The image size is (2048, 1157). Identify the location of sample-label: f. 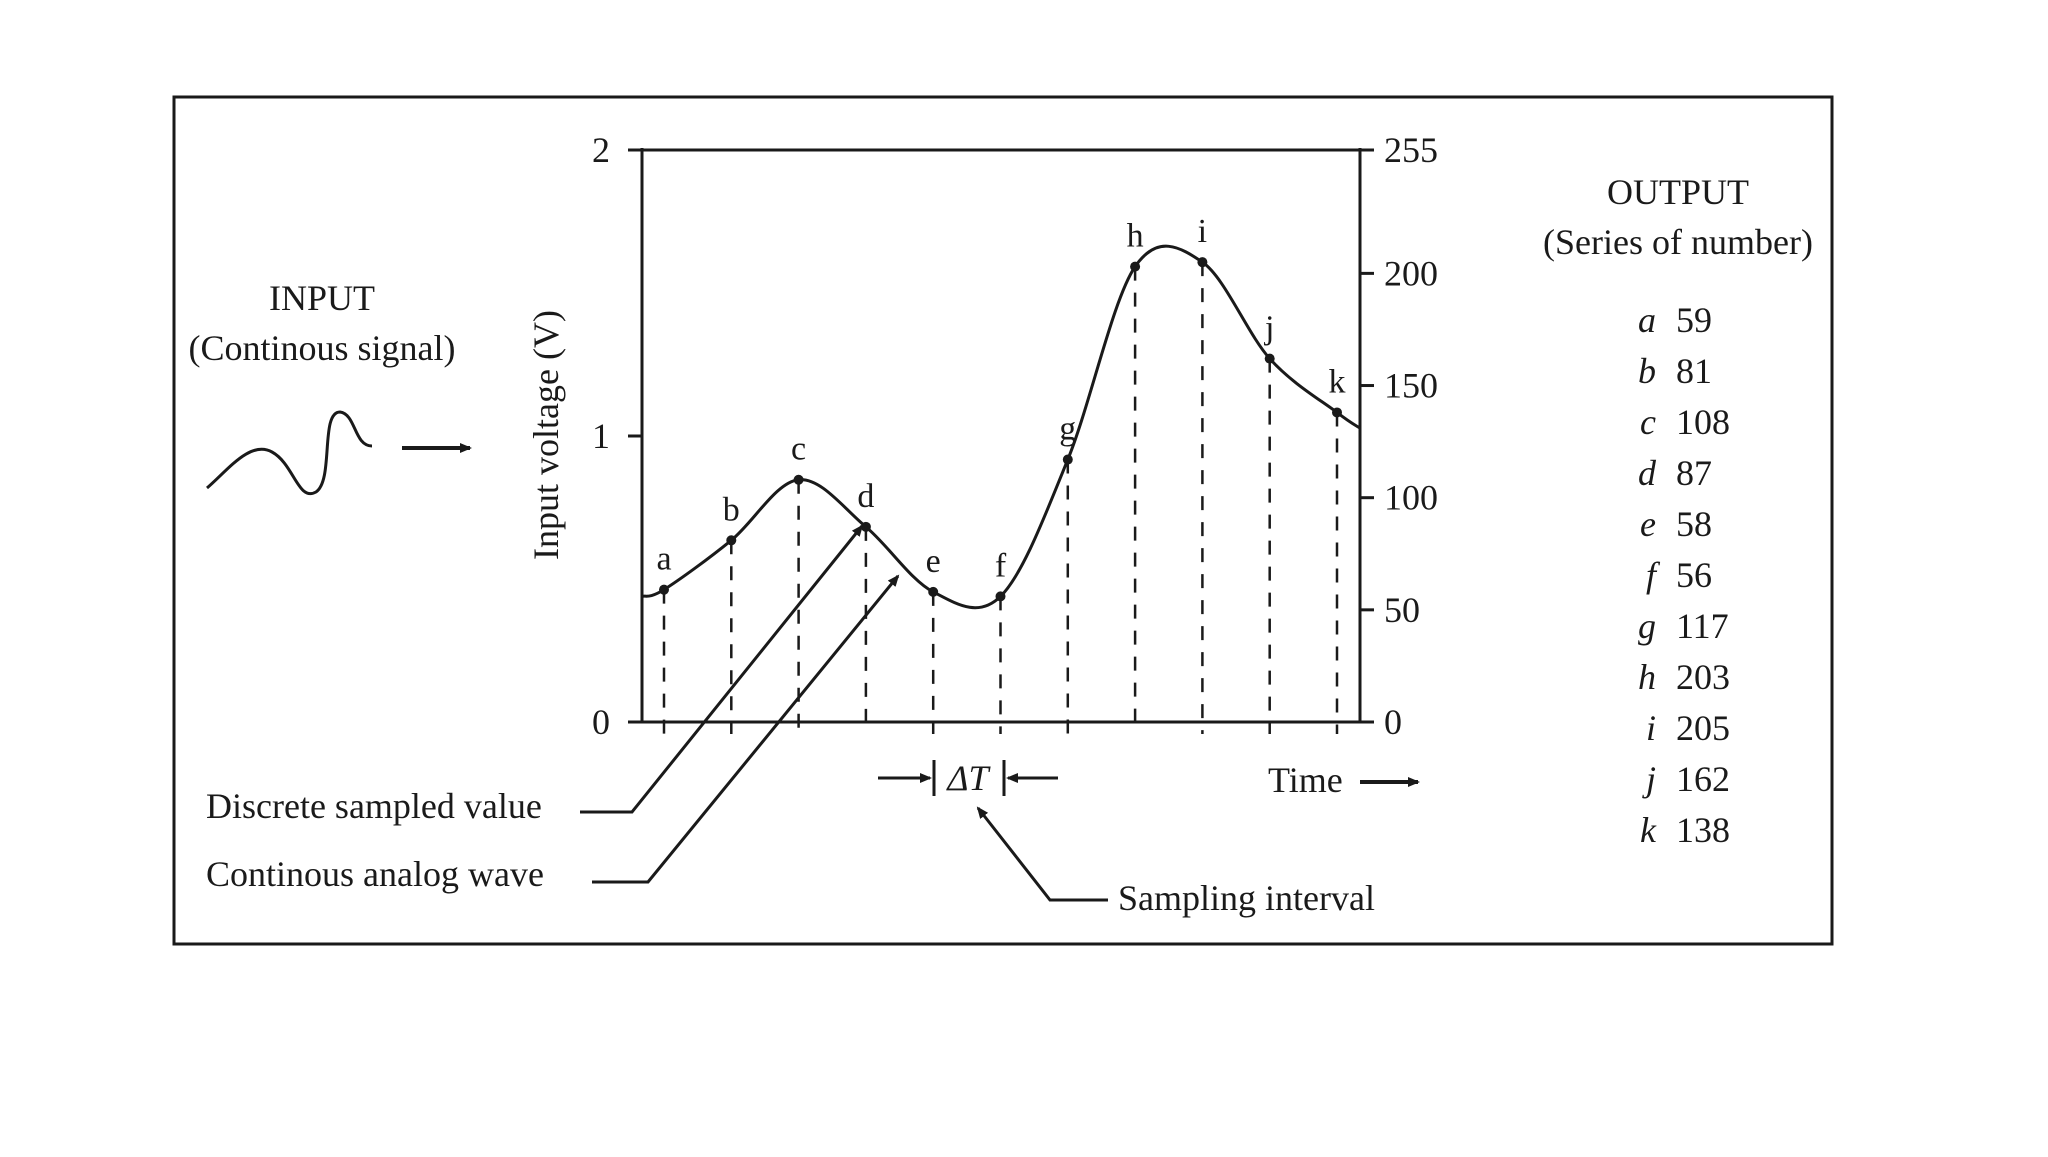
(1001, 565).